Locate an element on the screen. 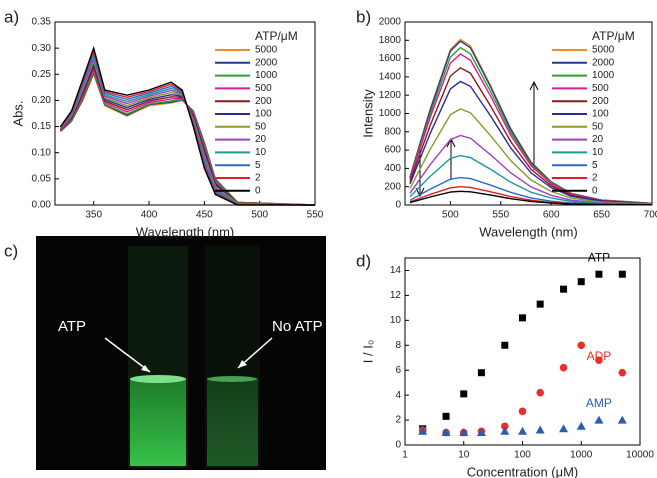  legend-label: 200 is located at coordinates (263, 101).